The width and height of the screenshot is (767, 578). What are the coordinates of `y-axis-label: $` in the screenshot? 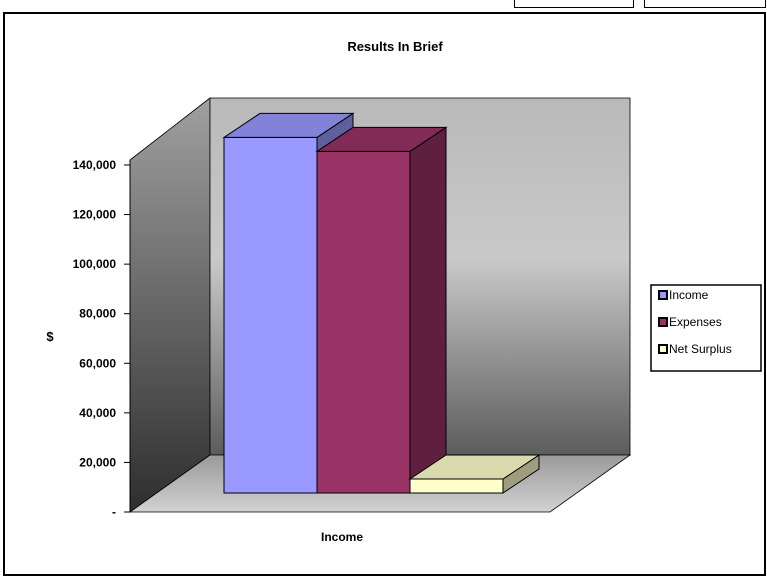 It's located at (50, 336).